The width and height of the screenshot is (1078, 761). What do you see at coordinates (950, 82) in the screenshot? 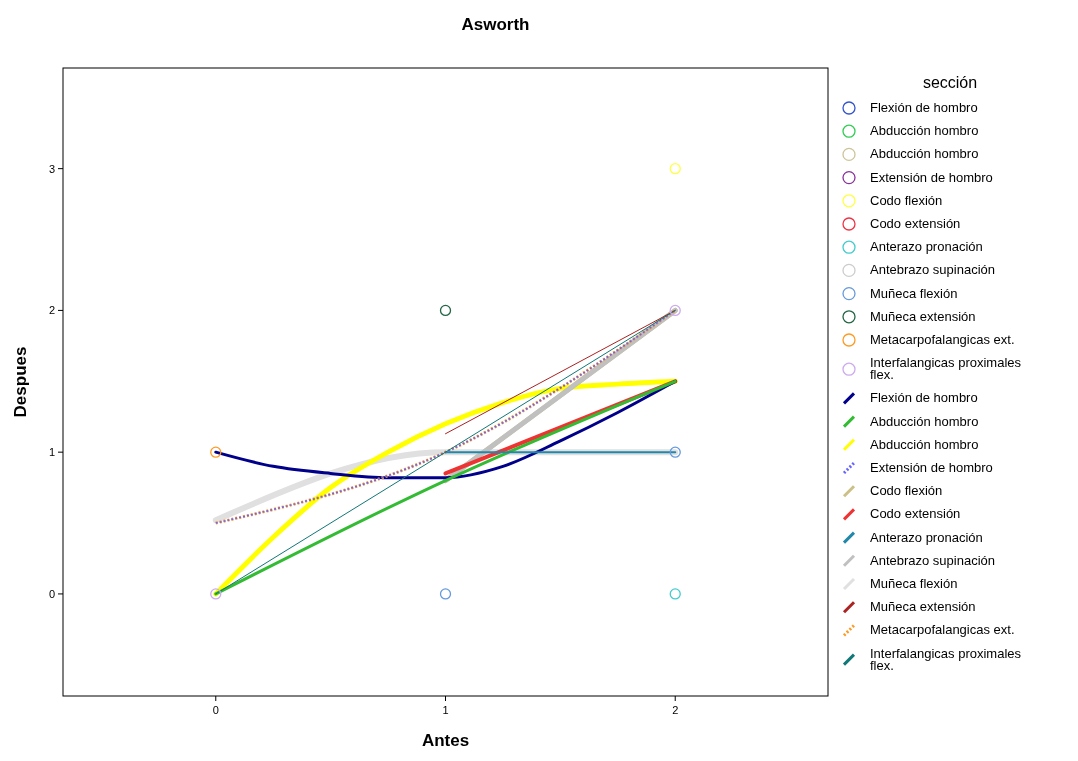
I see `legend-title: sección` at bounding box center [950, 82].